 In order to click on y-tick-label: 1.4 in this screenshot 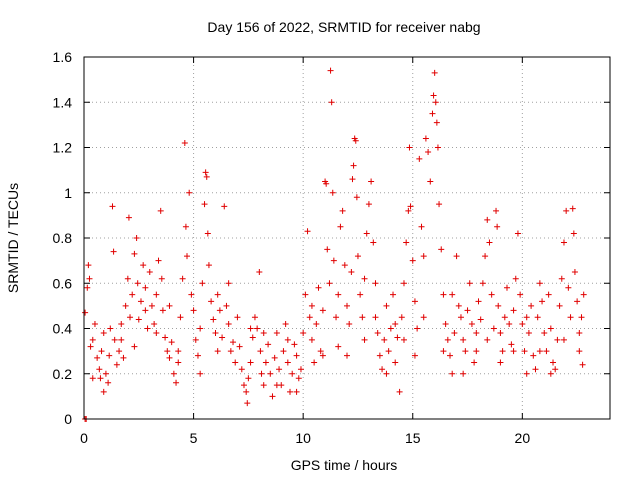, I will do `click(63, 102)`.